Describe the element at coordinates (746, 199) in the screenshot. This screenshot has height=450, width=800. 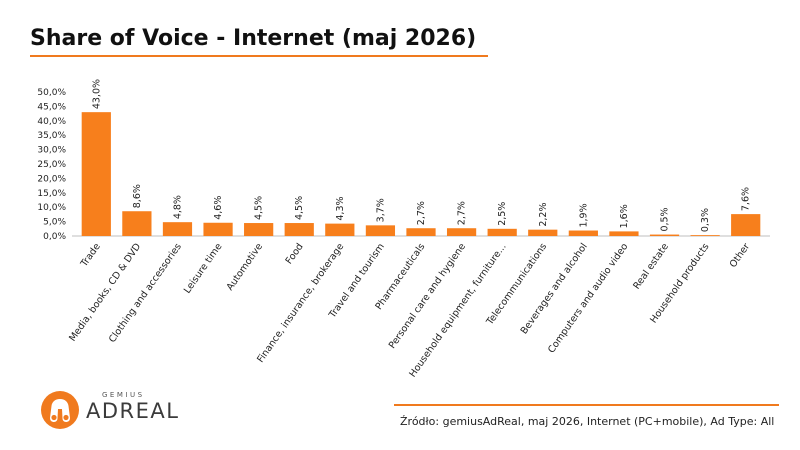
I see `bar-value-label: 7,6%` at that location.